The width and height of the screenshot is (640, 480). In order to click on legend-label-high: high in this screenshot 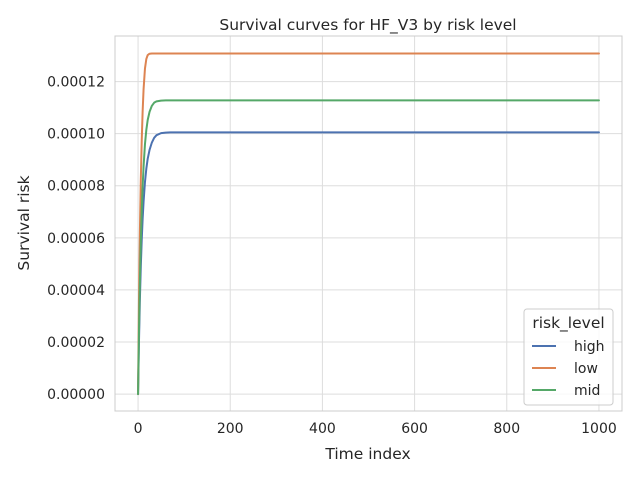, I will do `click(589, 347)`.